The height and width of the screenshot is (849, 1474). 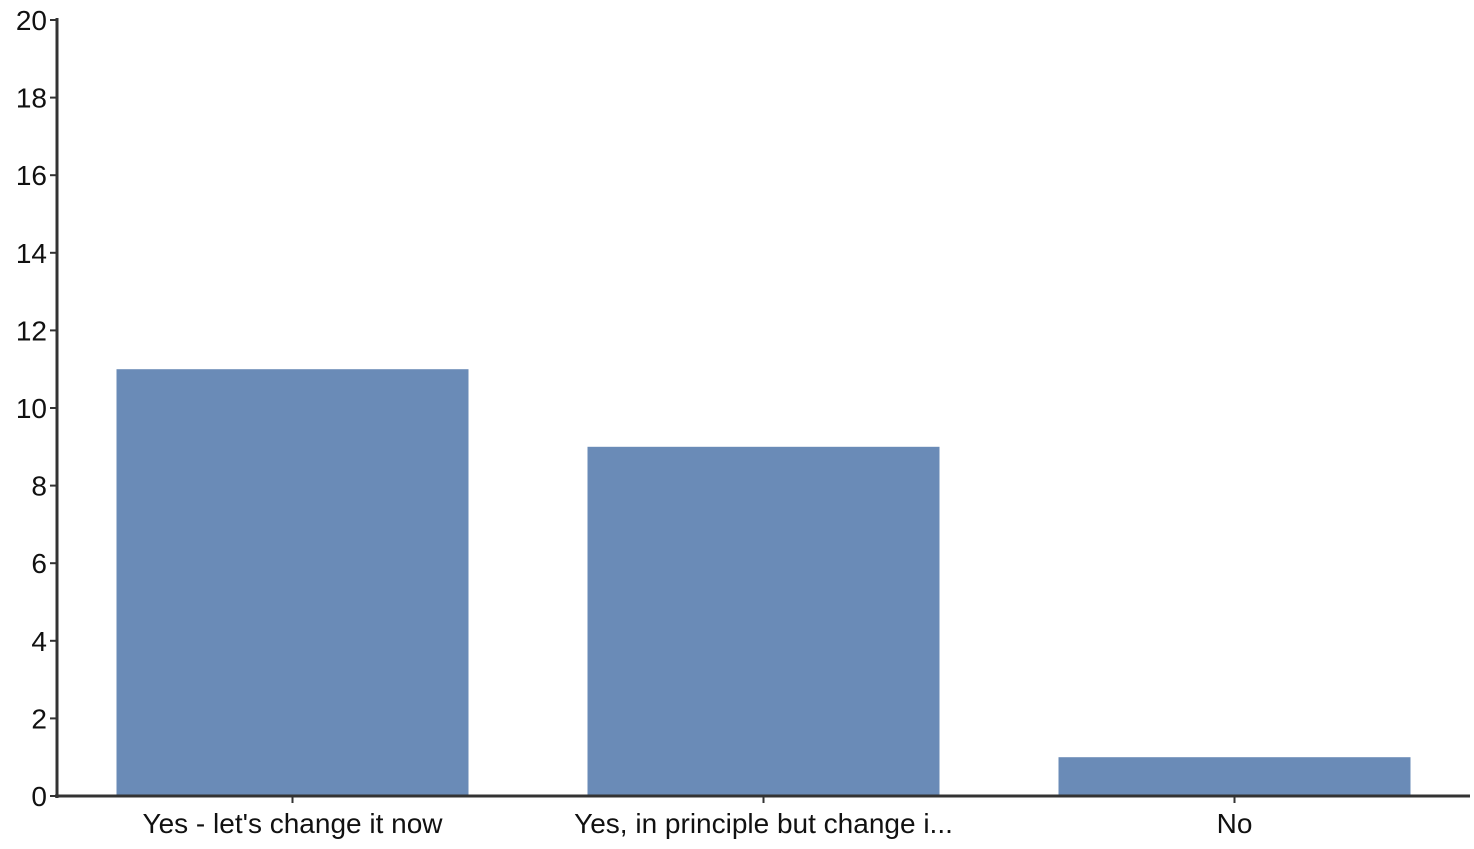 What do you see at coordinates (31, 98) in the screenshot?
I see `y-tick-label: 18` at bounding box center [31, 98].